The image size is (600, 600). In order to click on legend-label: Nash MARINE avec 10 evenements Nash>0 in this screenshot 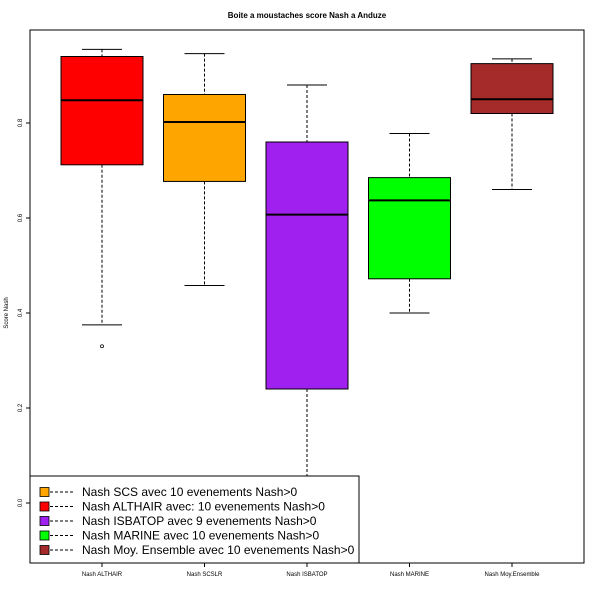, I will do `click(200, 536)`.